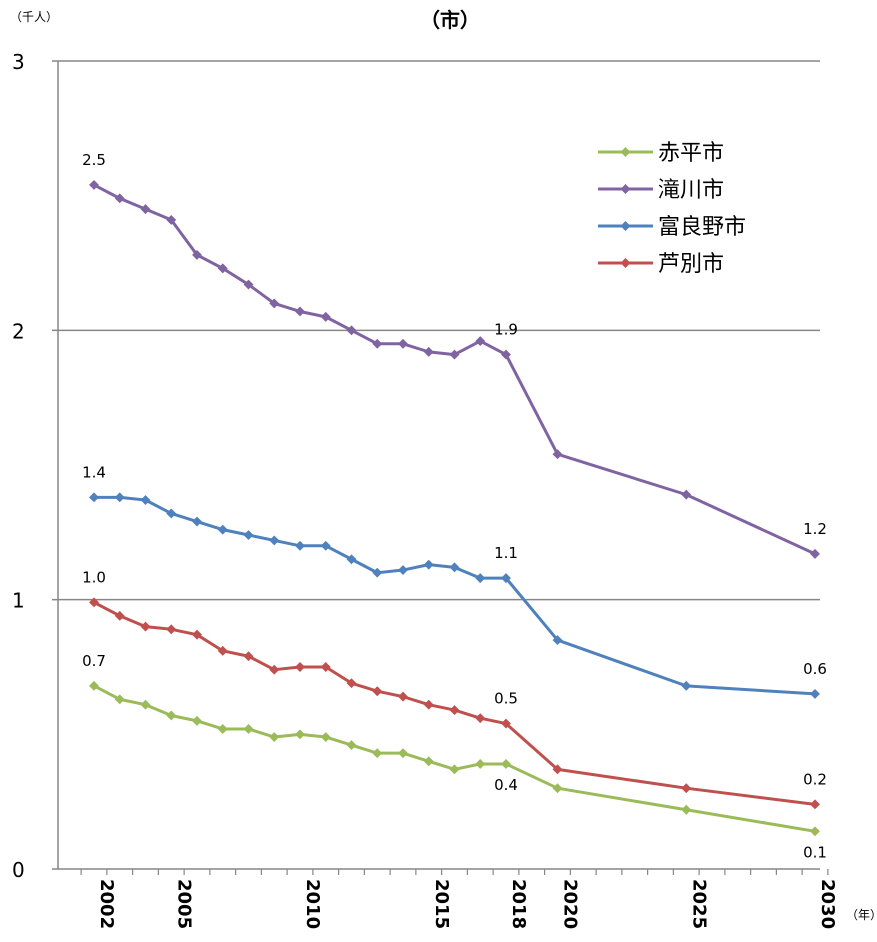  I want to click on legend-label: 芦別市, so click(691, 264).